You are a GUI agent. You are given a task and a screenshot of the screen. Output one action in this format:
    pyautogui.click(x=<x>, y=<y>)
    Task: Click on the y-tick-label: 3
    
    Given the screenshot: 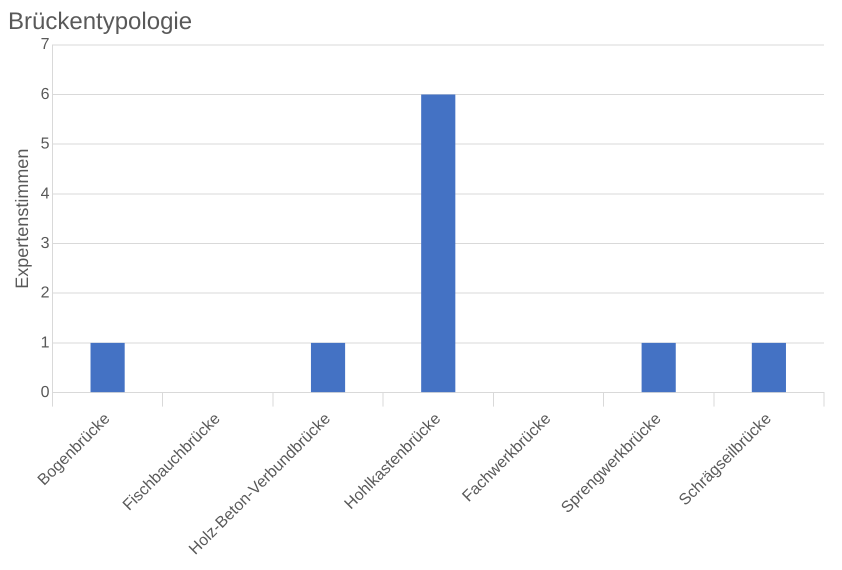 What is the action you would take?
    pyautogui.click(x=45, y=243)
    